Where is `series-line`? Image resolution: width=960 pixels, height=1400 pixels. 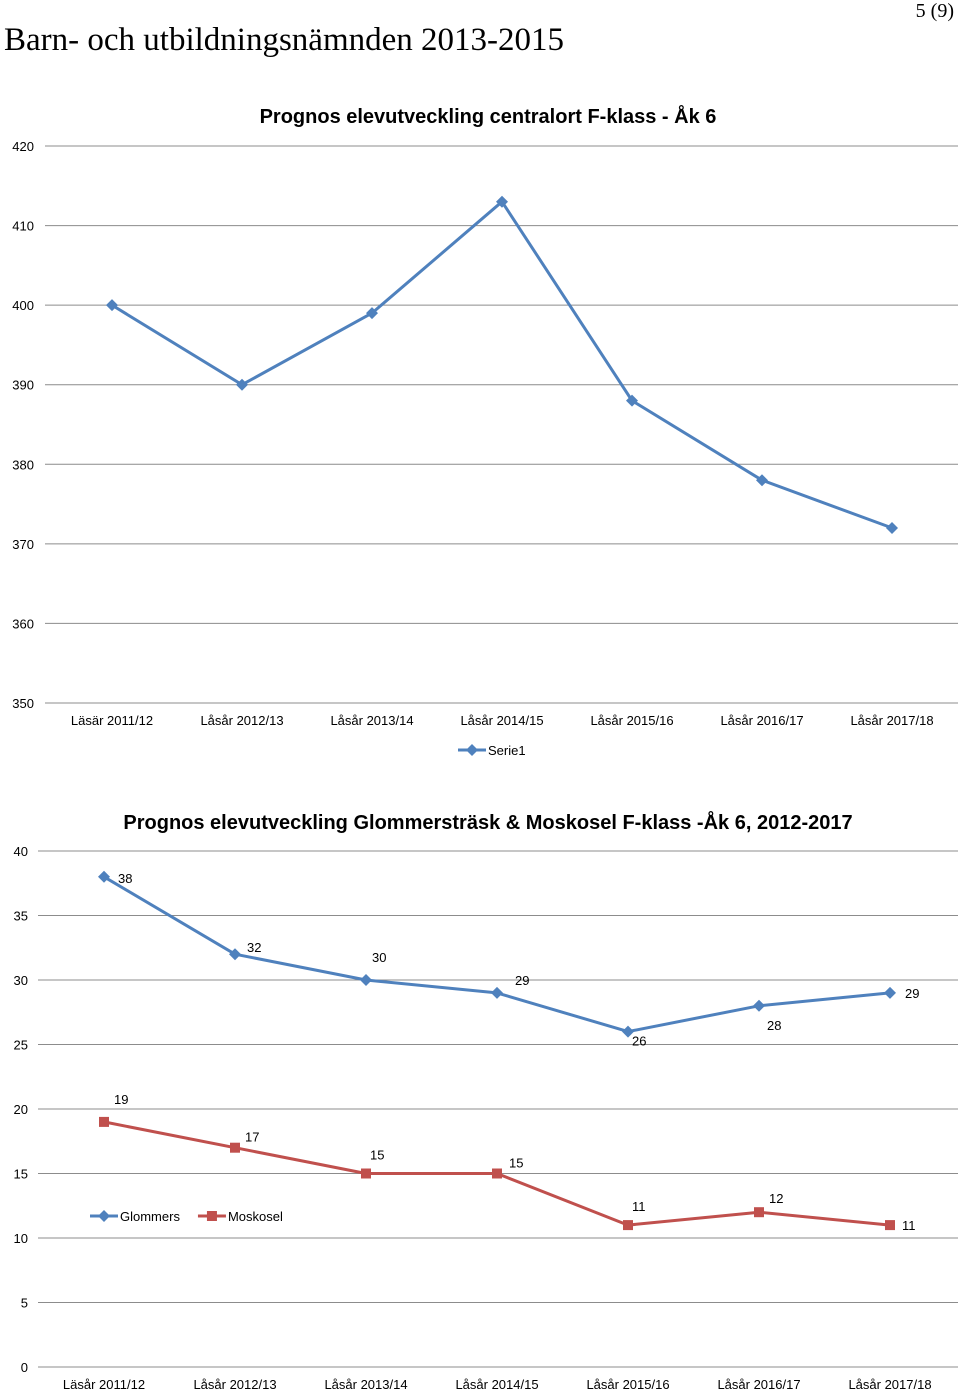
series-line is located at coordinates (497, 954).